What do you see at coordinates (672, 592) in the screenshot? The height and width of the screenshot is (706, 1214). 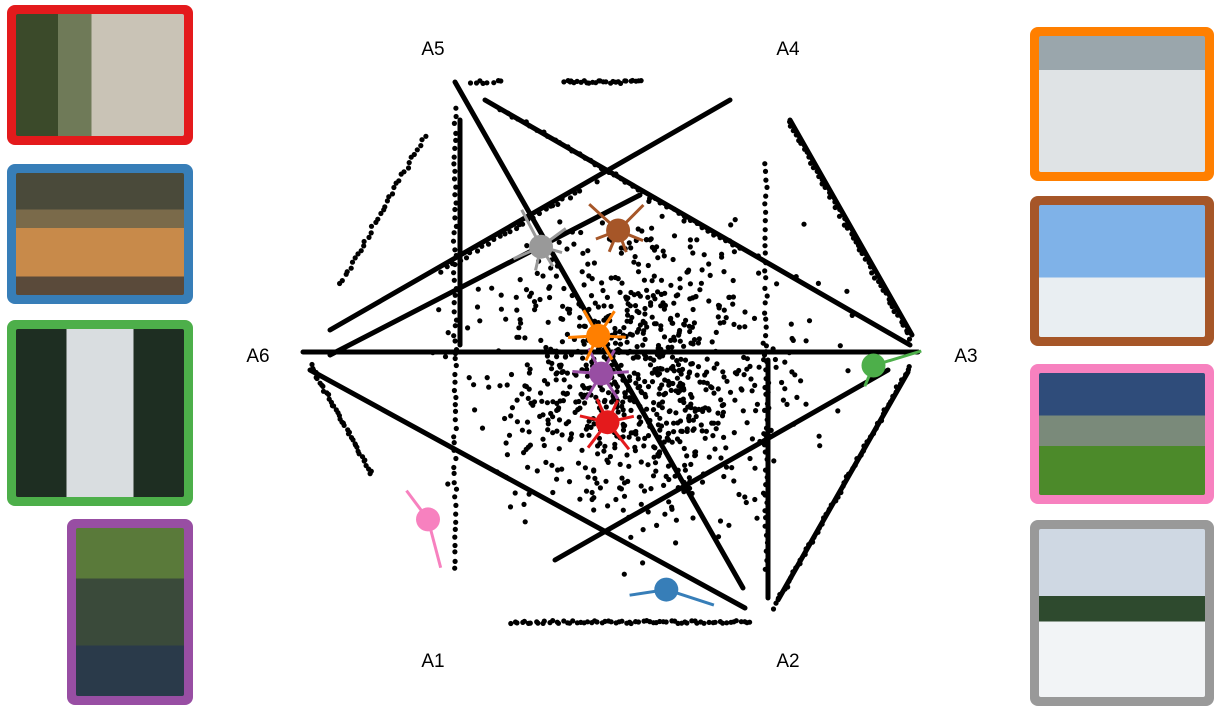 I see `marker-blue` at bounding box center [672, 592].